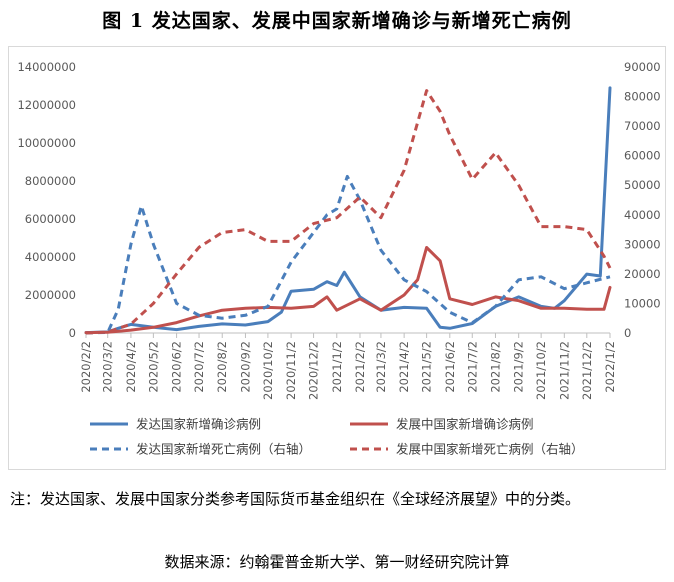  Describe the element at coordinates (50, 295) in the screenshot. I see `left-tick-label: 2000000` at that location.